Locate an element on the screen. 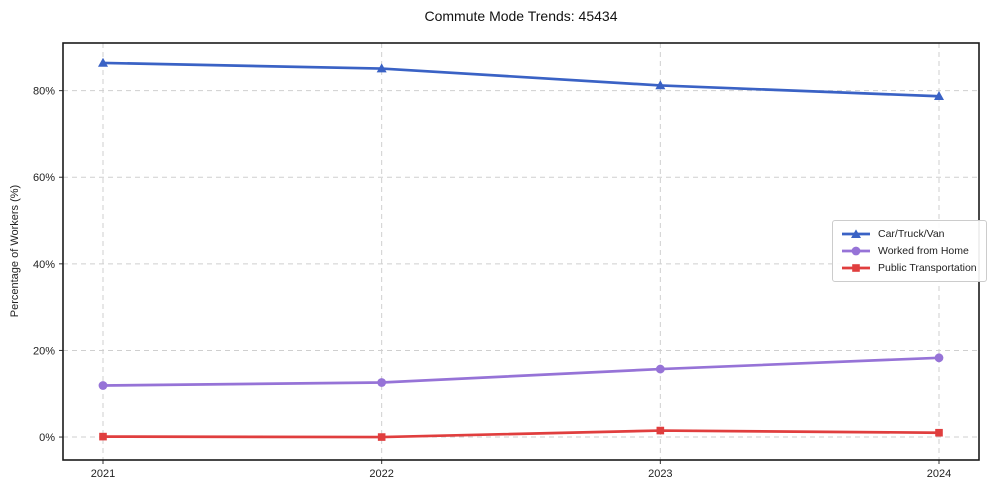 Image resolution: width=990 pixels, height=490 pixels. y-tick-label: 40% is located at coordinates (44, 265).